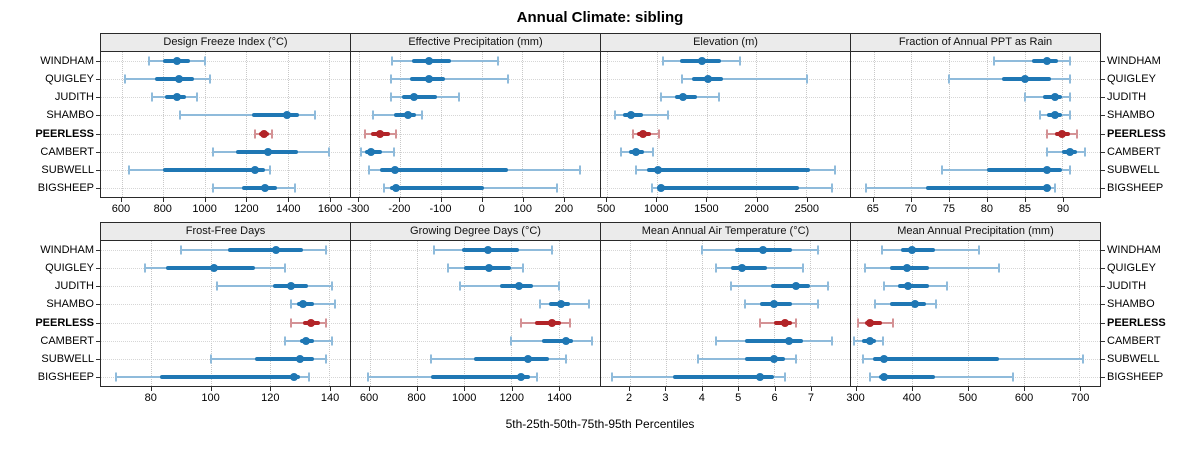 This screenshot has height=450, width=1200. What do you see at coordinates (725, 316) in the screenshot?
I see `panel: Mean Annual Air Temperature (°C) 2 3 4 5 6 7` at bounding box center [725, 316].